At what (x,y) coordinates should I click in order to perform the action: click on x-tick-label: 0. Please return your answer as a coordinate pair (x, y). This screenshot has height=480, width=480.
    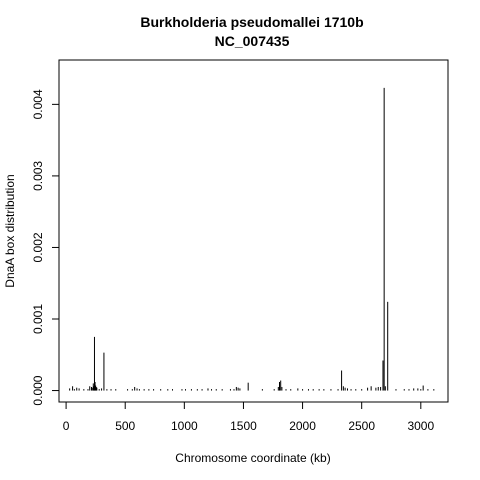
    Looking at the image, I should click on (66, 426).